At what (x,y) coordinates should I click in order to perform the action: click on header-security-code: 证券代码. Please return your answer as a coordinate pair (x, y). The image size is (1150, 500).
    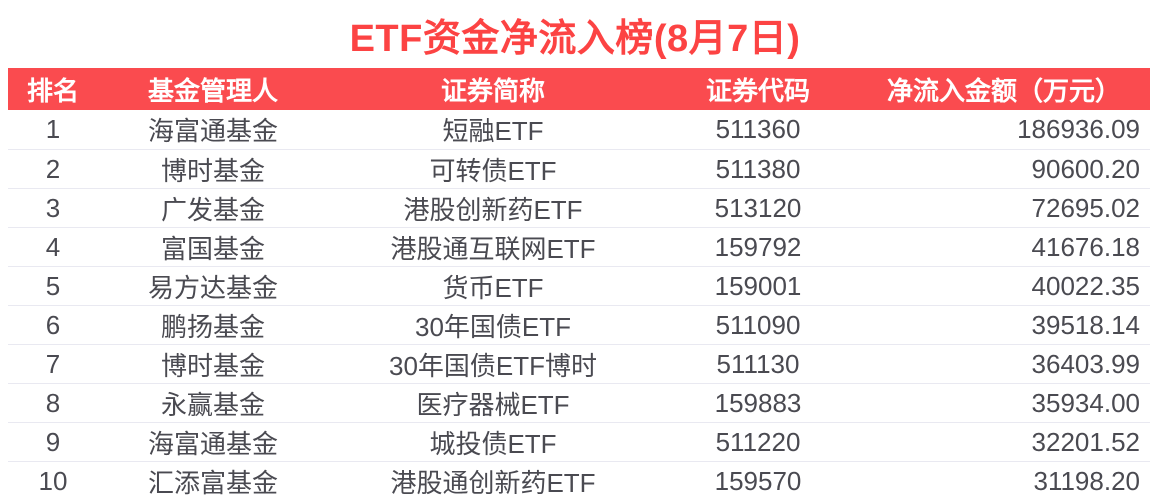
    Looking at the image, I should click on (757, 90).